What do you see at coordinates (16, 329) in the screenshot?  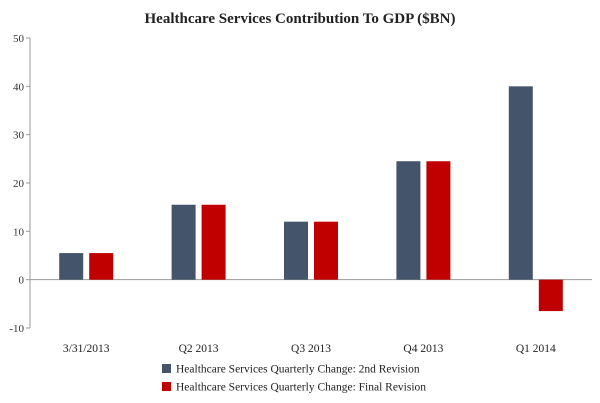 I see `y-tick-label: -10` at bounding box center [16, 329].